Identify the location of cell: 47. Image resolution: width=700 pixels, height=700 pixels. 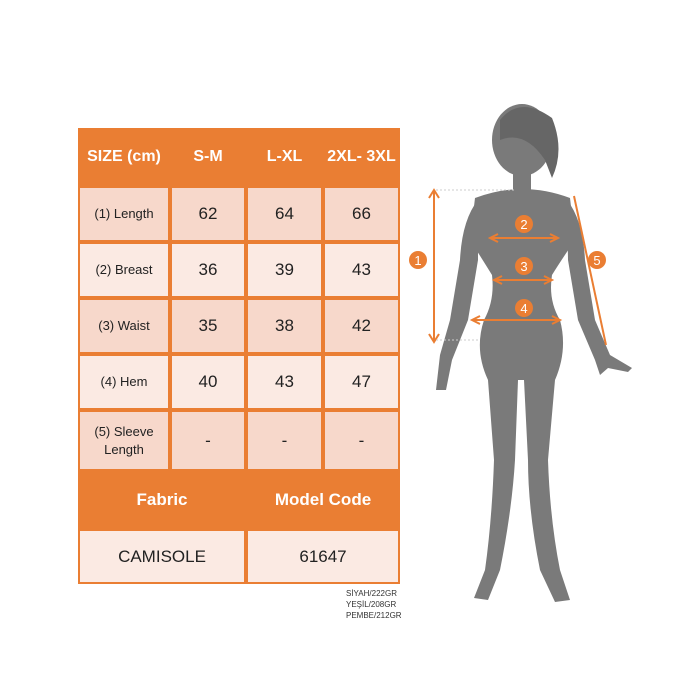
(361, 382).